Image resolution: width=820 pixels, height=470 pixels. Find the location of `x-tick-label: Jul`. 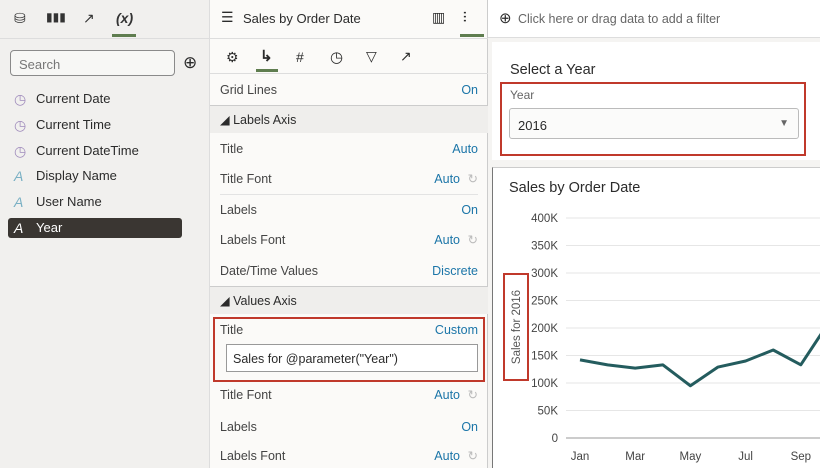

x-tick-label: Jul is located at coordinates (745, 457).